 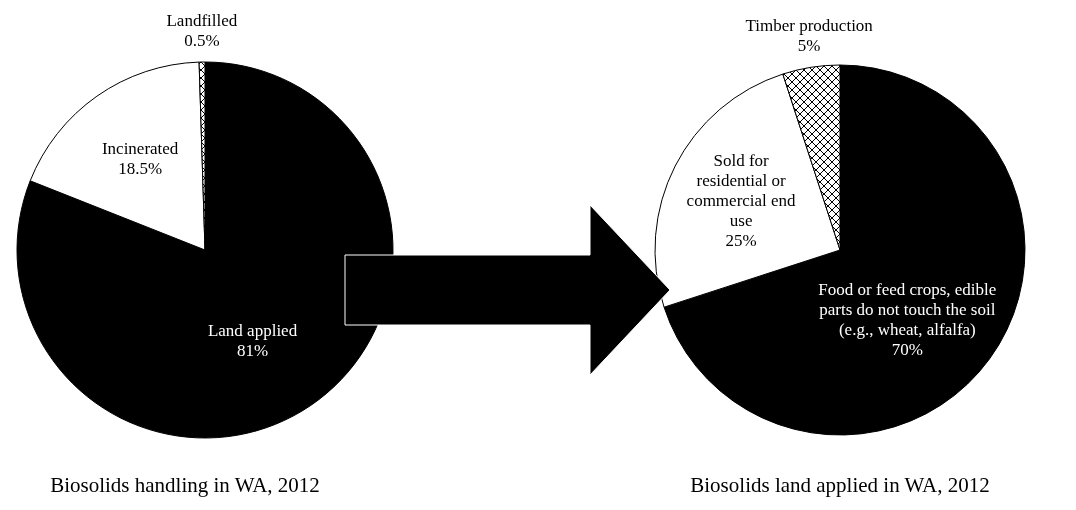 What do you see at coordinates (840, 485) in the screenshot?
I see `text: Biosolids land applied in WA, 2012` at bounding box center [840, 485].